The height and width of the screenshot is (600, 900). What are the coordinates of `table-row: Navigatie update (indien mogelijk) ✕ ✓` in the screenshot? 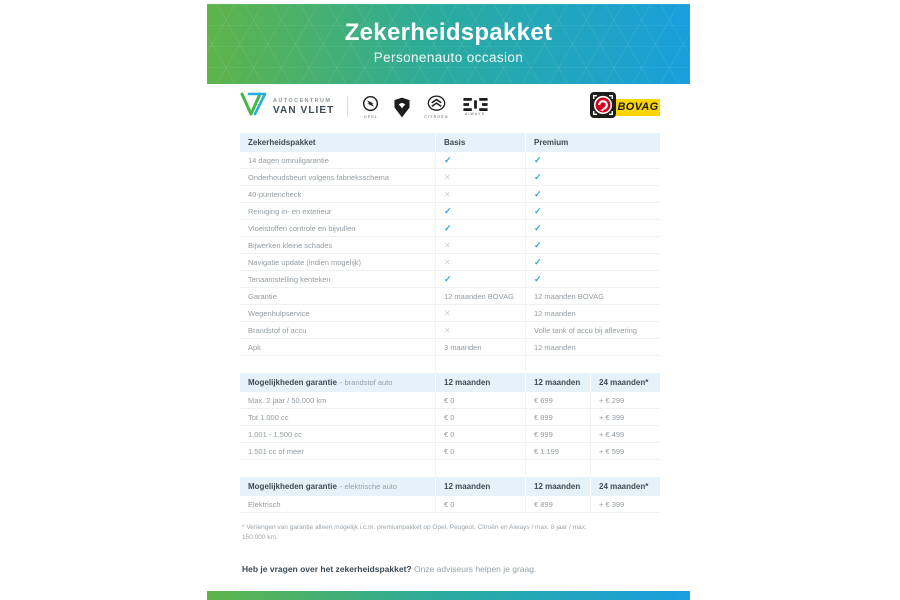 It's located at (450, 262).